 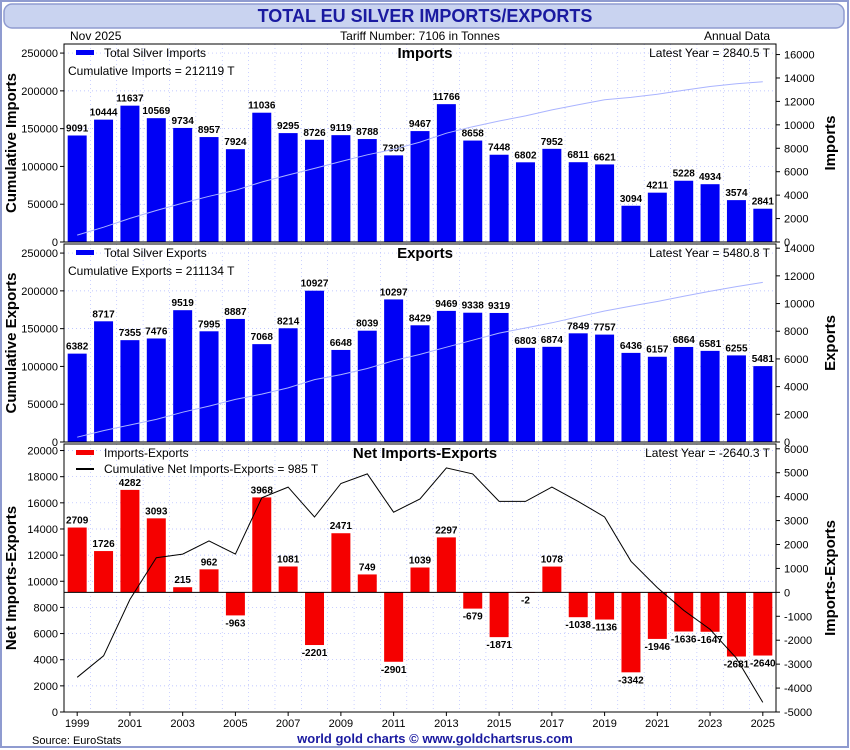 What do you see at coordinates (796, 415) in the screenshot?
I see `right-tick-label: 2000` at bounding box center [796, 415].